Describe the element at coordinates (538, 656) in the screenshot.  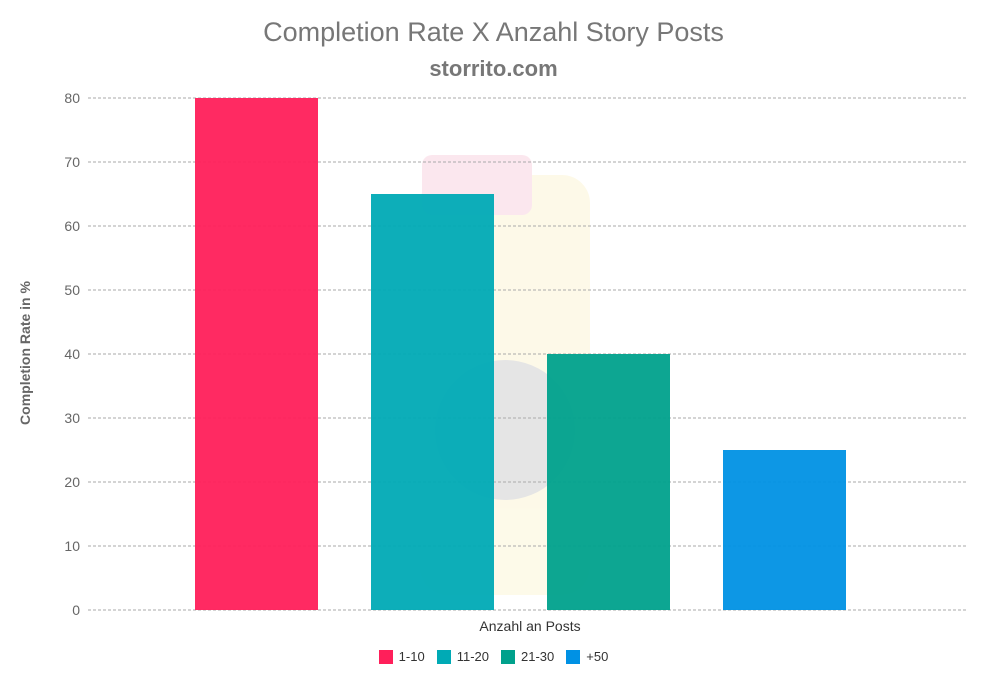
I see `legend-label: 21-30` at that location.